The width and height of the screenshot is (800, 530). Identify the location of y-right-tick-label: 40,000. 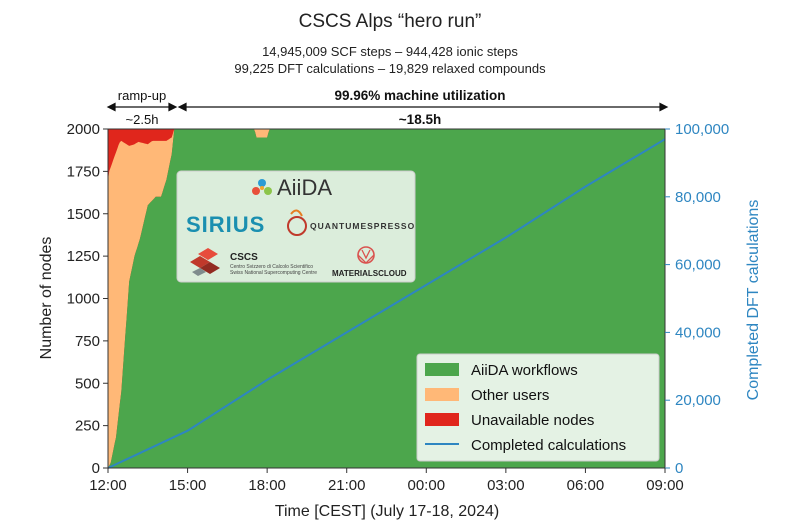
(698, 332).